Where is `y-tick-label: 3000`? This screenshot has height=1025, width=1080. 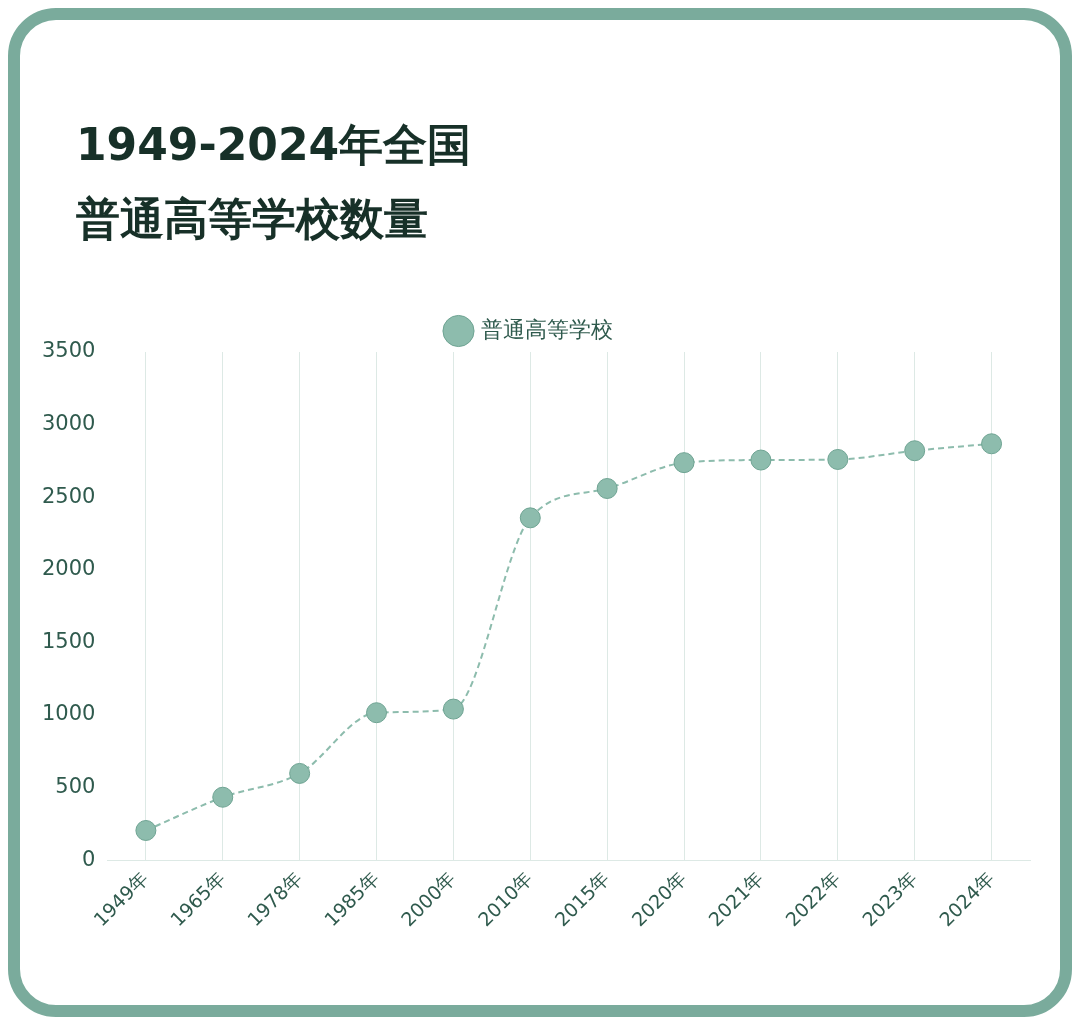 y-tick-label: 3000 is located at coordinates (68, 423).